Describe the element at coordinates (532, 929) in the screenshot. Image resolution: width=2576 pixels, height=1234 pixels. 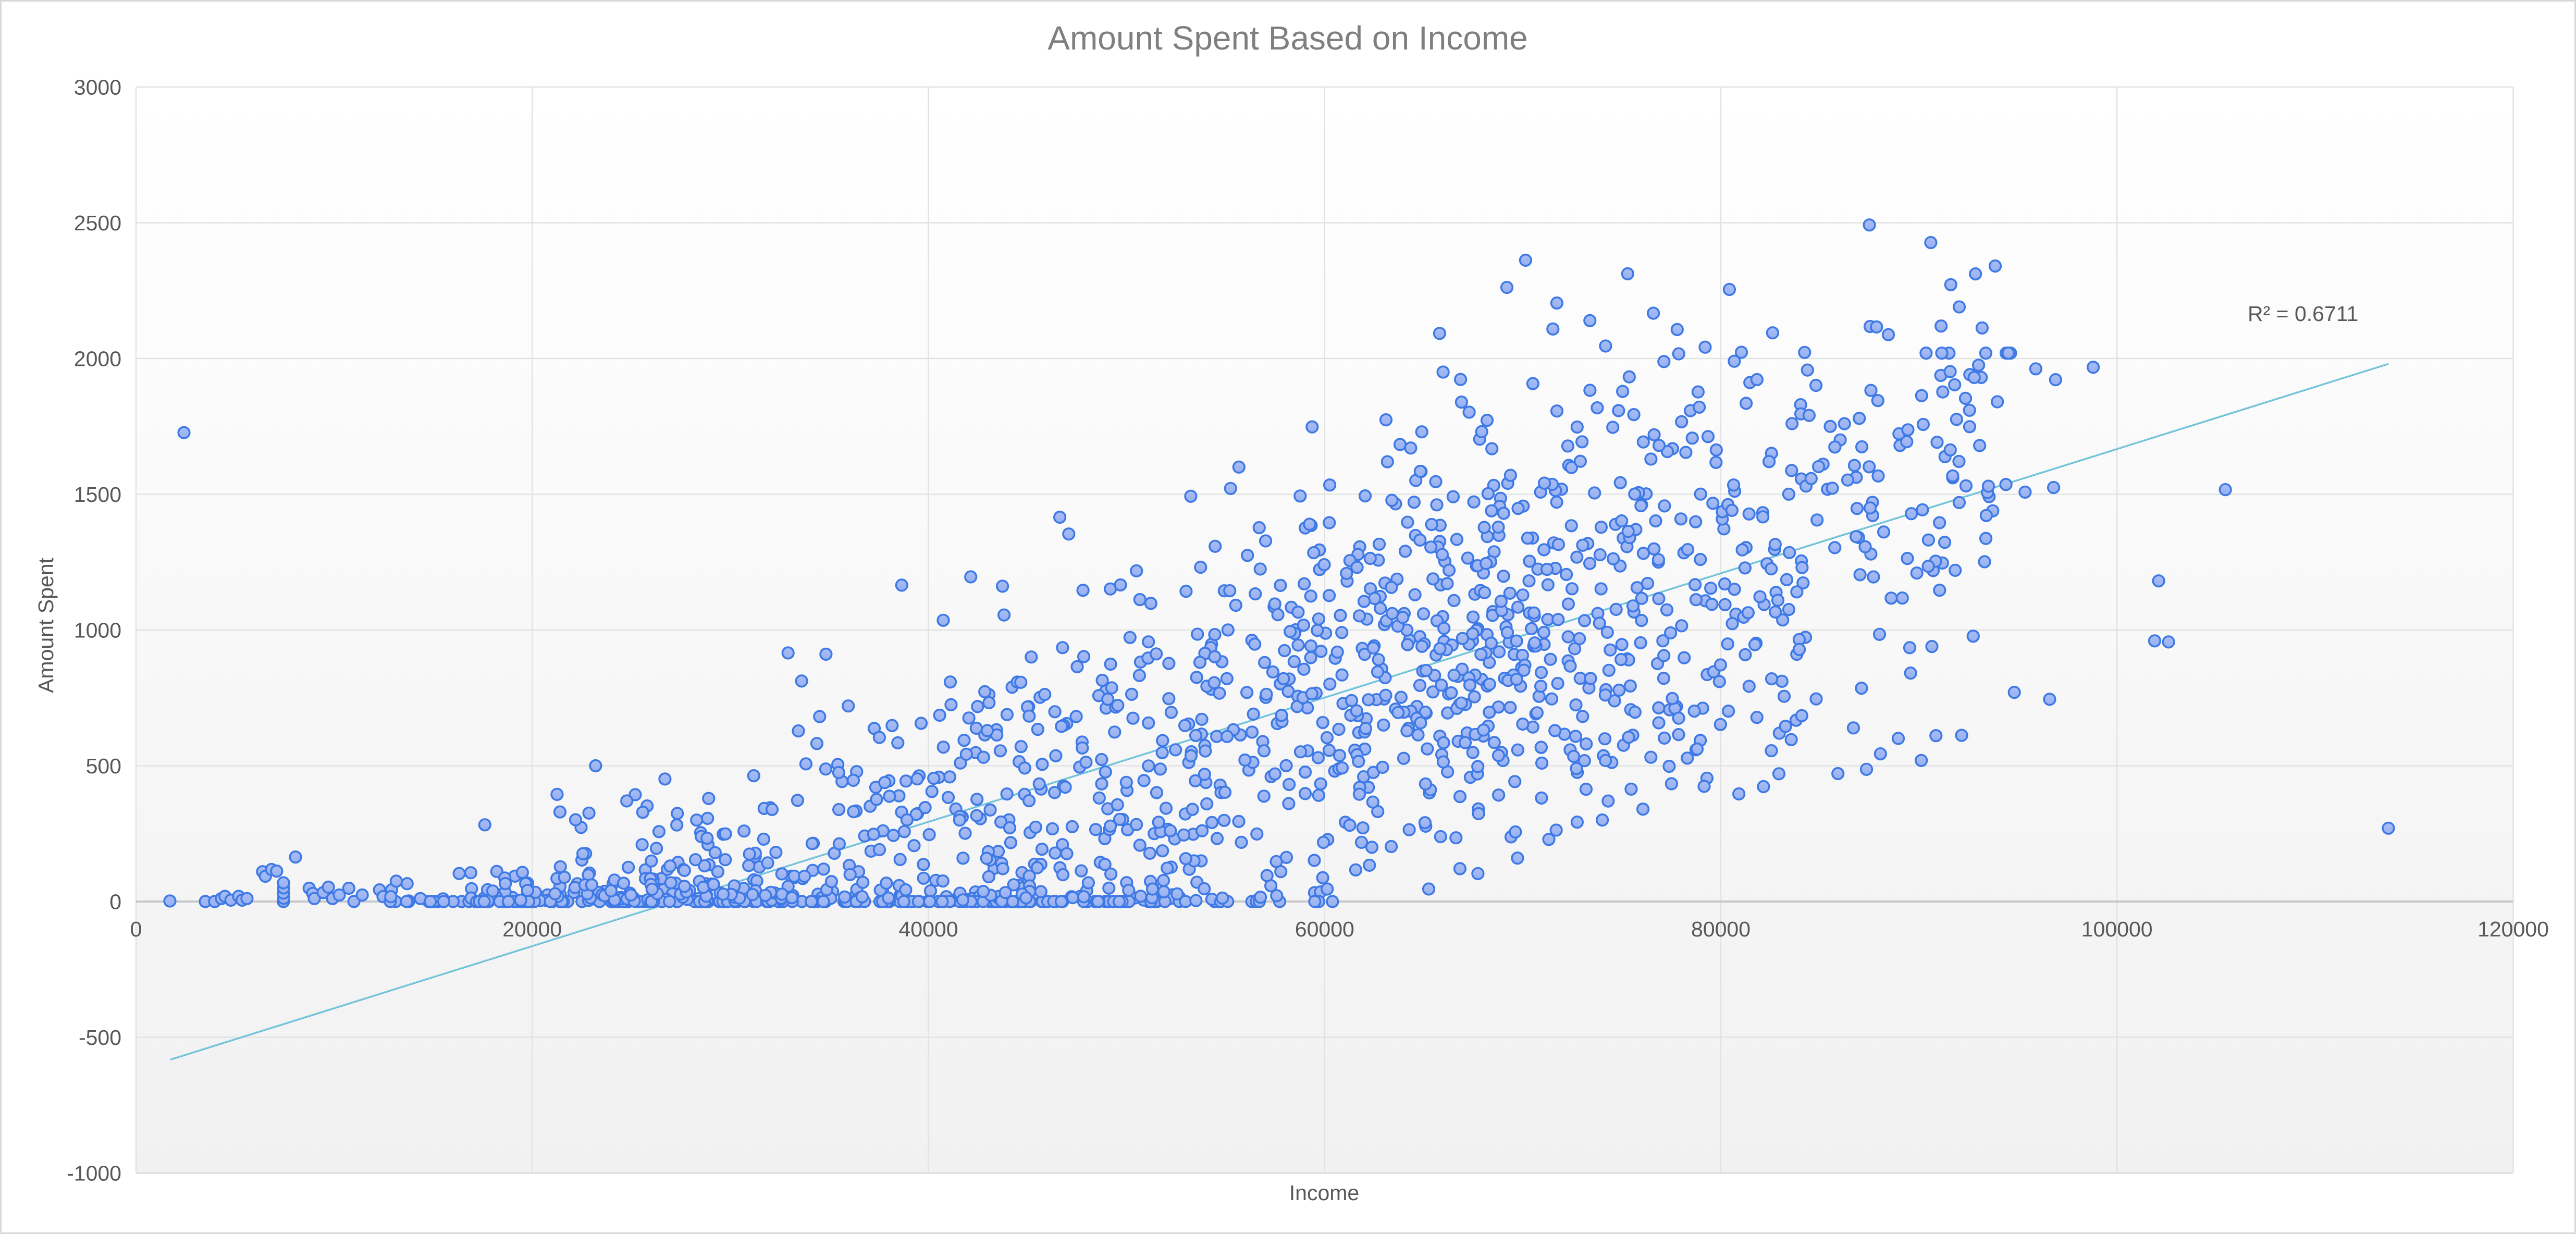
I see `svg-text: 20000` at that location.